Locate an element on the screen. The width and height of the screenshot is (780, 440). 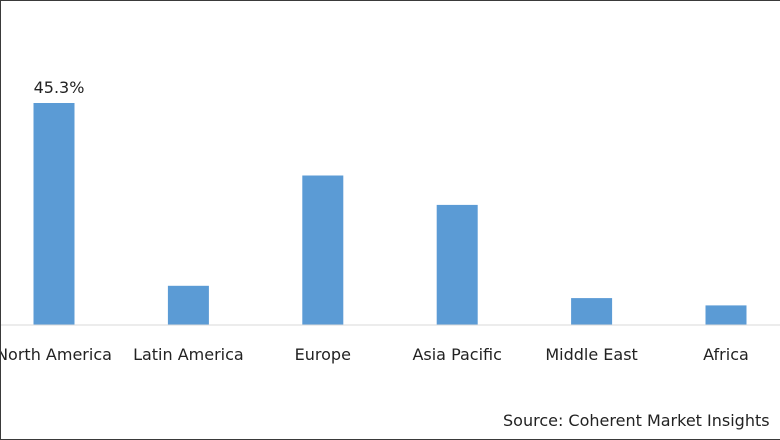
bar-latin-america is located at coordinates (188, 305).